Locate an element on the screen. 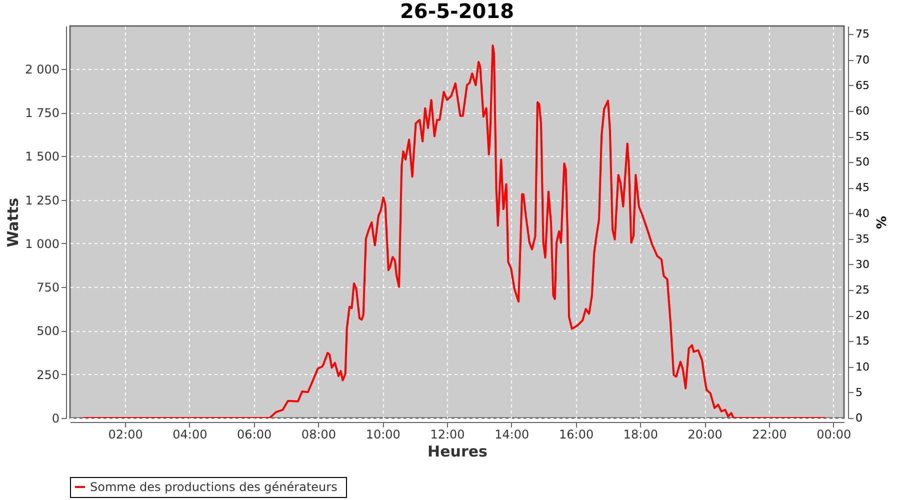  x-tick-label: 16:00 is located at coordinates (576, 435).